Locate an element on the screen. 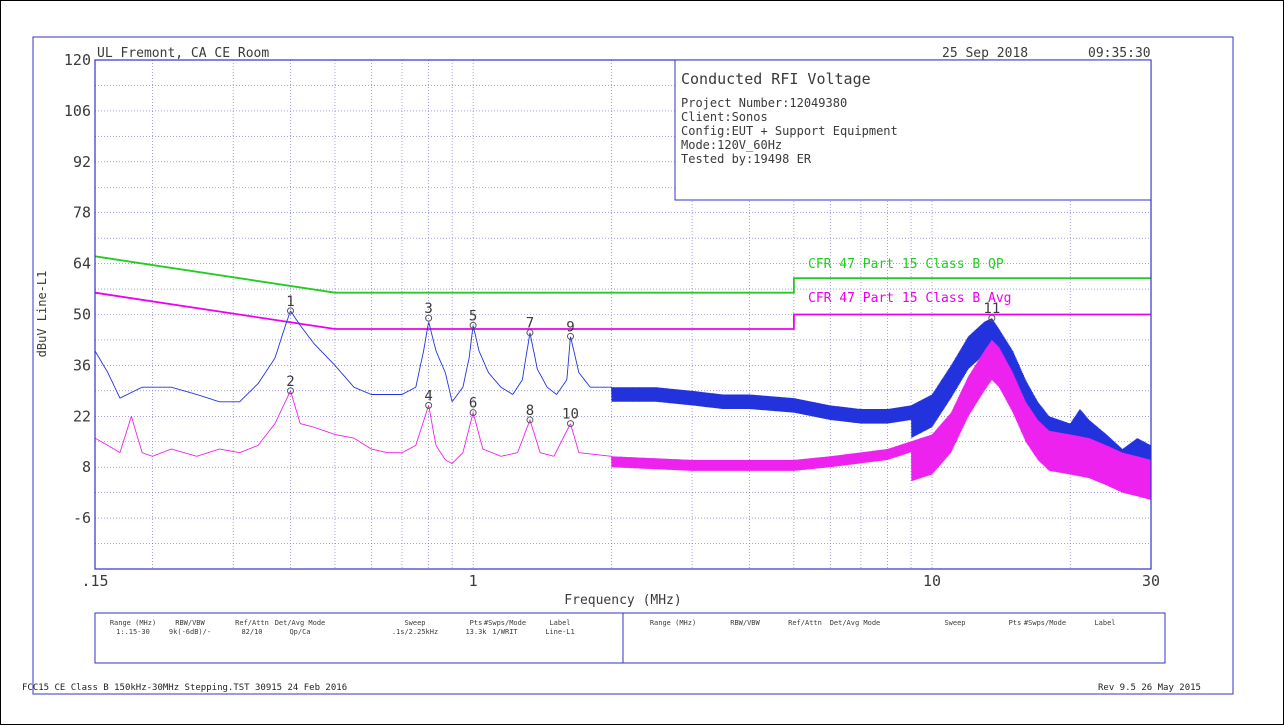 Image resolution: width=1284 pixels, height=725 pixels. marker-label: 11 is located at coordinates (991, 309).